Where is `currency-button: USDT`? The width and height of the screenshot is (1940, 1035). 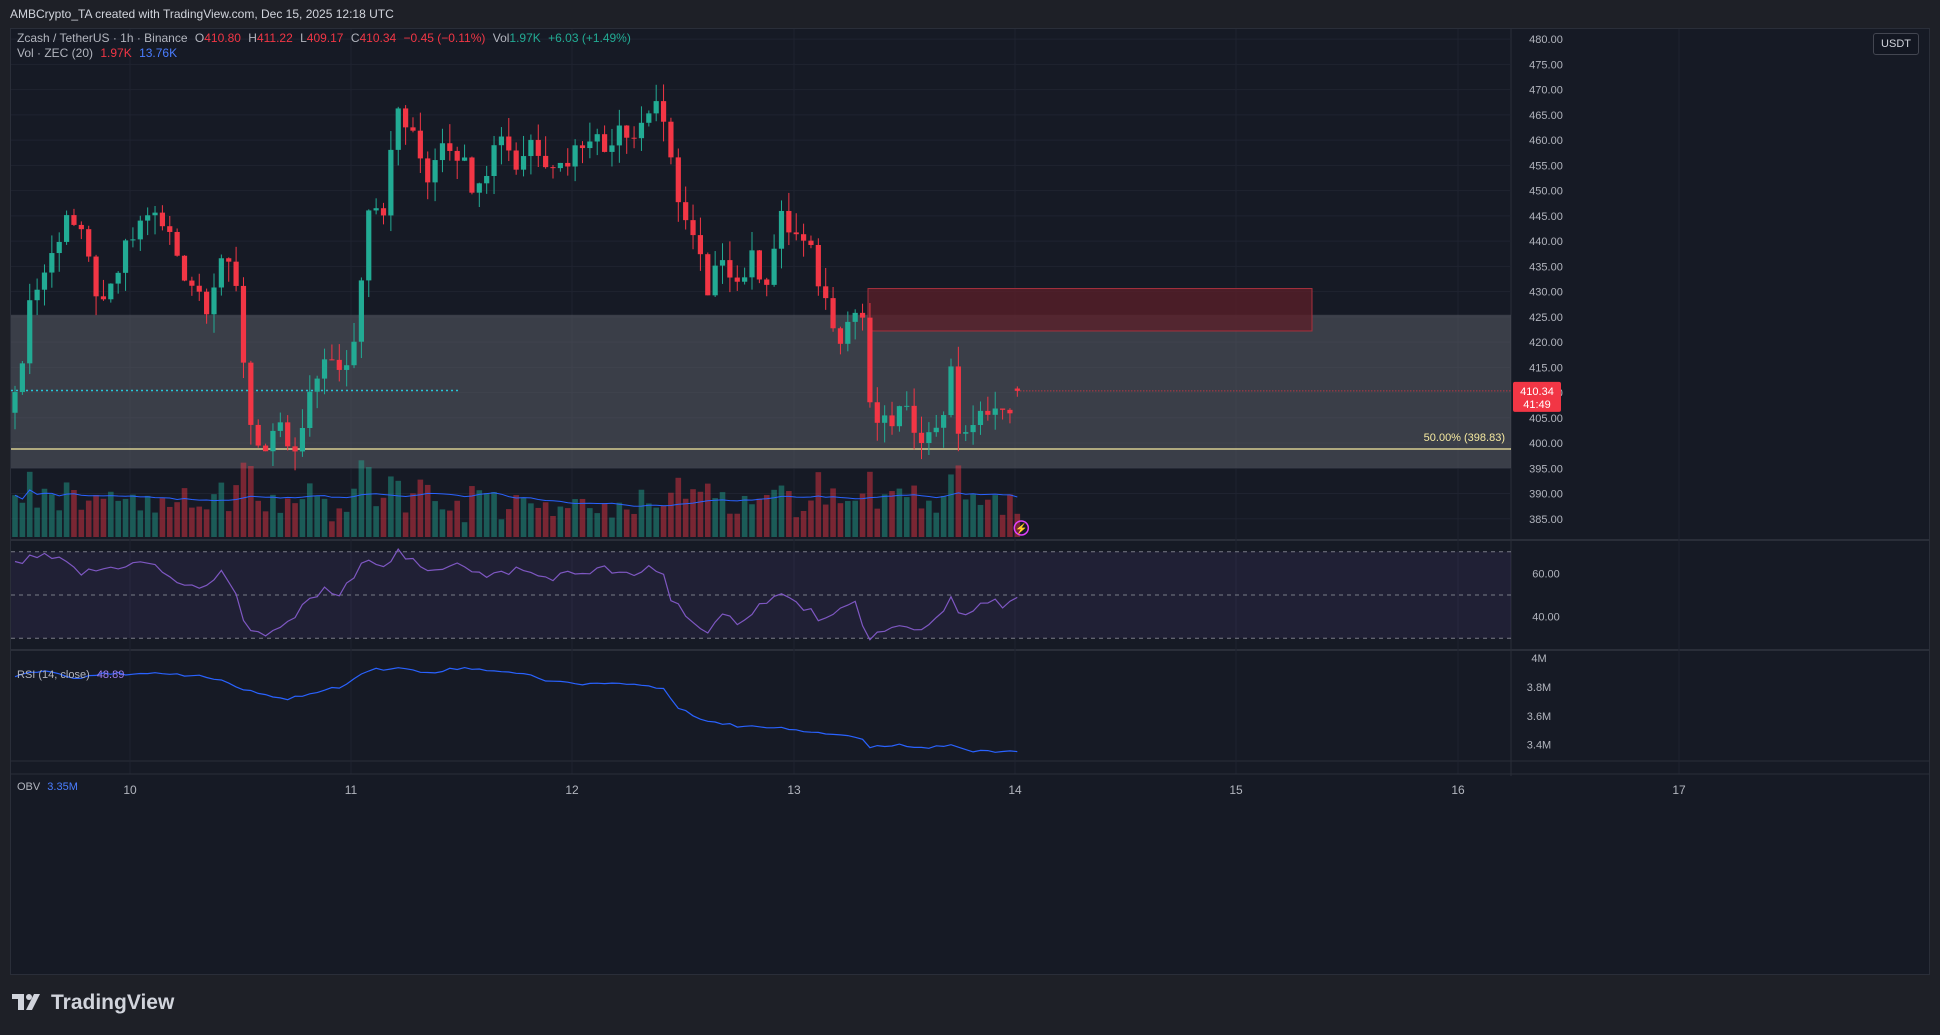 currency-button: USDT is located at coordinates (1896, 44).